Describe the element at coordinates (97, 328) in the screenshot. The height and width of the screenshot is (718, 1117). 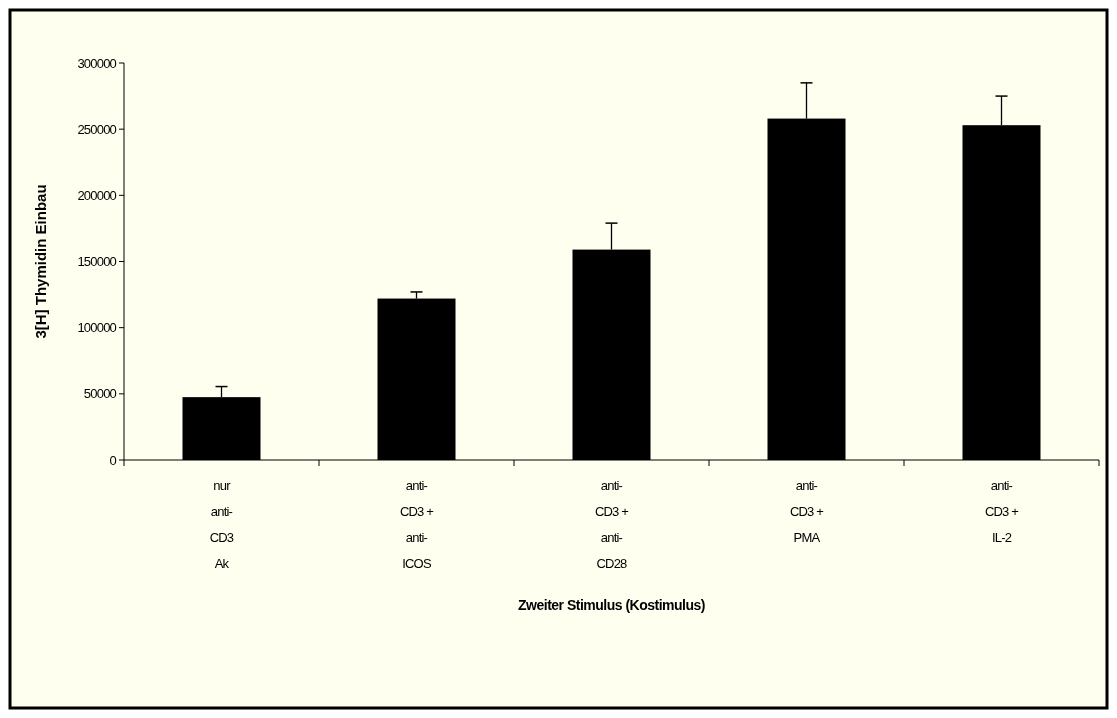
I see `y-tick-label: 100000` at that location.